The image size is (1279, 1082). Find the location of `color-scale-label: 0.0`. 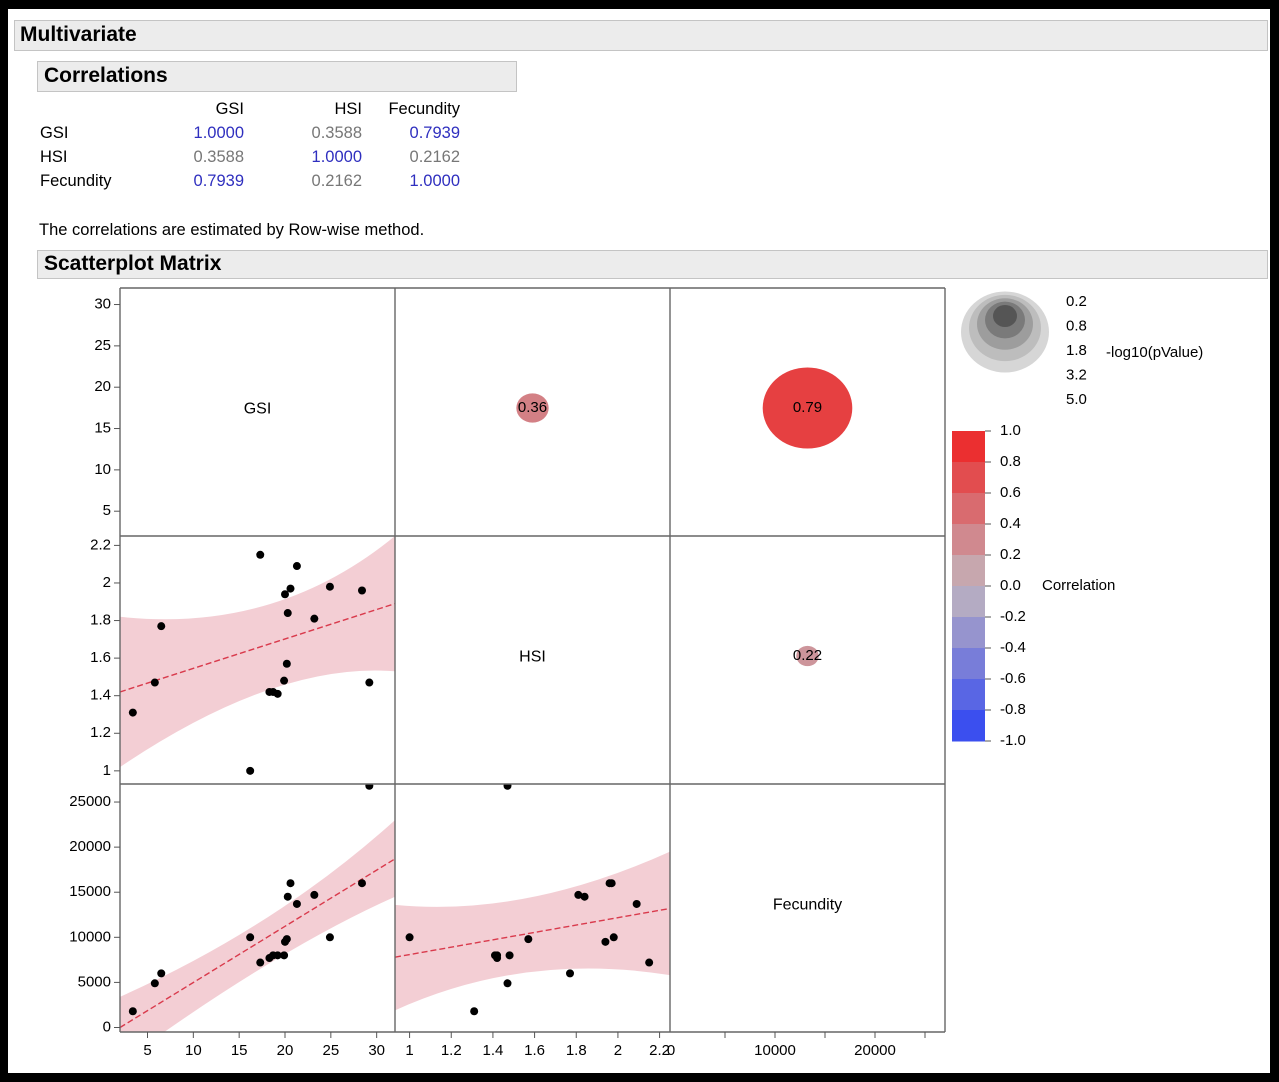

color-scale-label: 0.0 is located at coordinates (1010, 585).